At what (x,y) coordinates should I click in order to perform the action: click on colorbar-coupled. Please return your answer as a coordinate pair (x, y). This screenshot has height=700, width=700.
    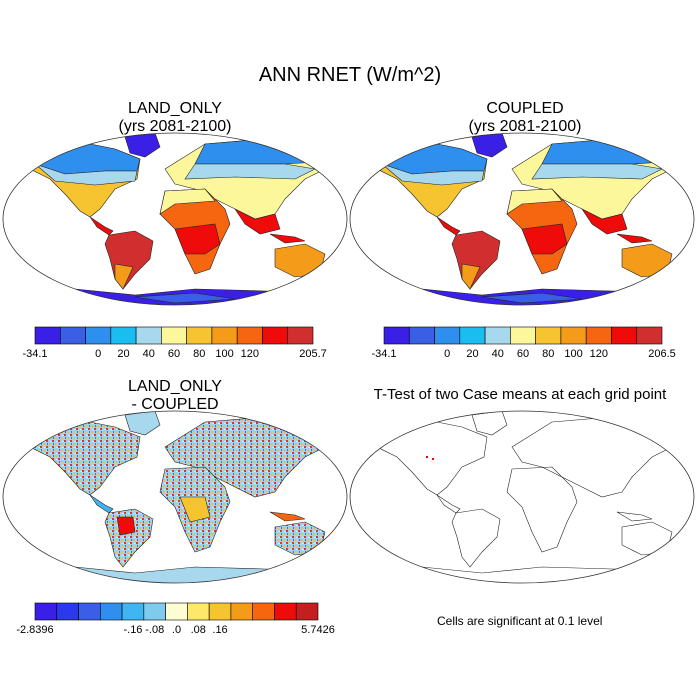
    Looking at the image, I should click on (523, 335).